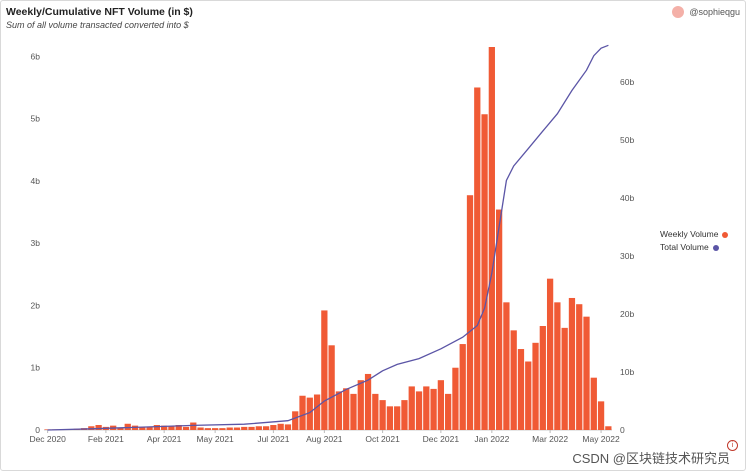 This screenshot has width=748, height=473. Describe the element at coordinates (36, 119) in the screenshot. I see `y-left-tick-label: 5b` at that location.